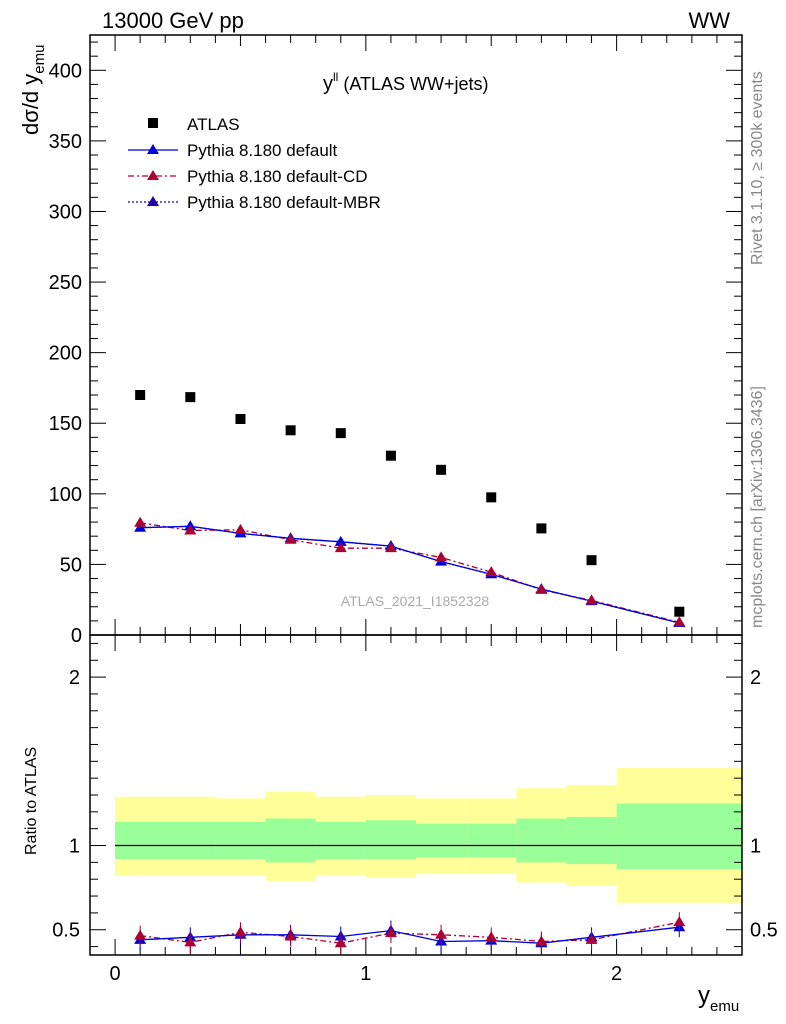  What do you see at coordinates (39, 59) in the screenshot?
I see `y-axis-label-sub: emu` at bounding box center [39, 59].